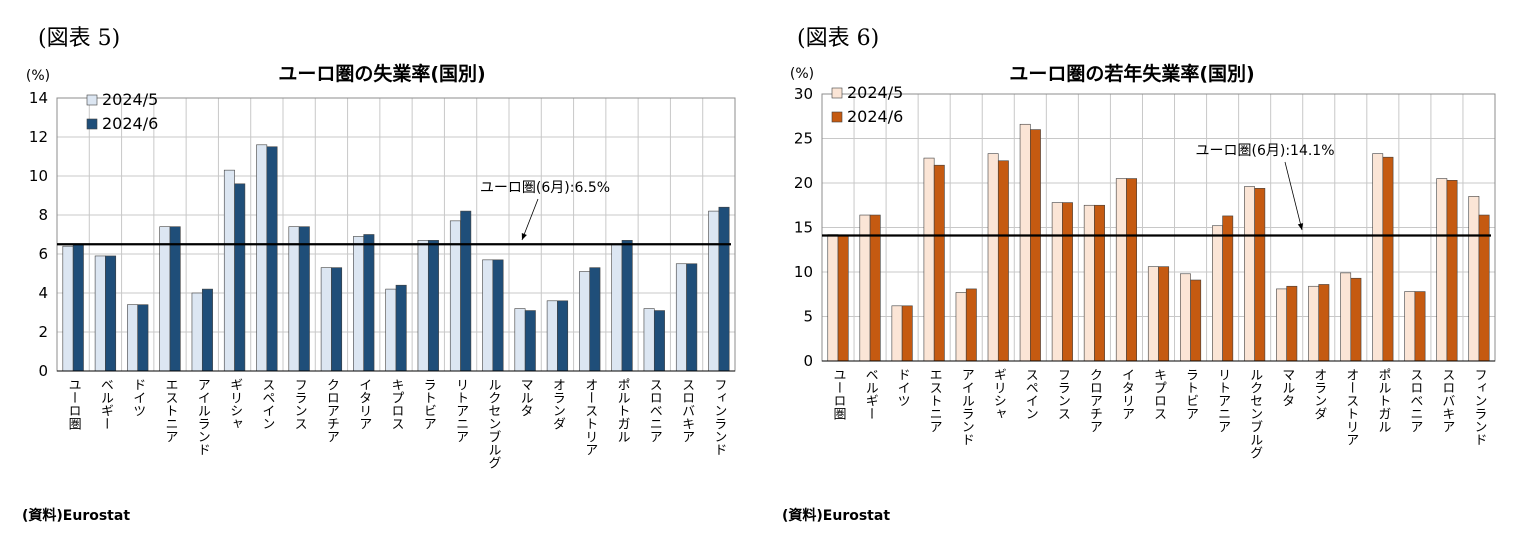  I want to click on y-tick-label: 4, so click(43, 293).